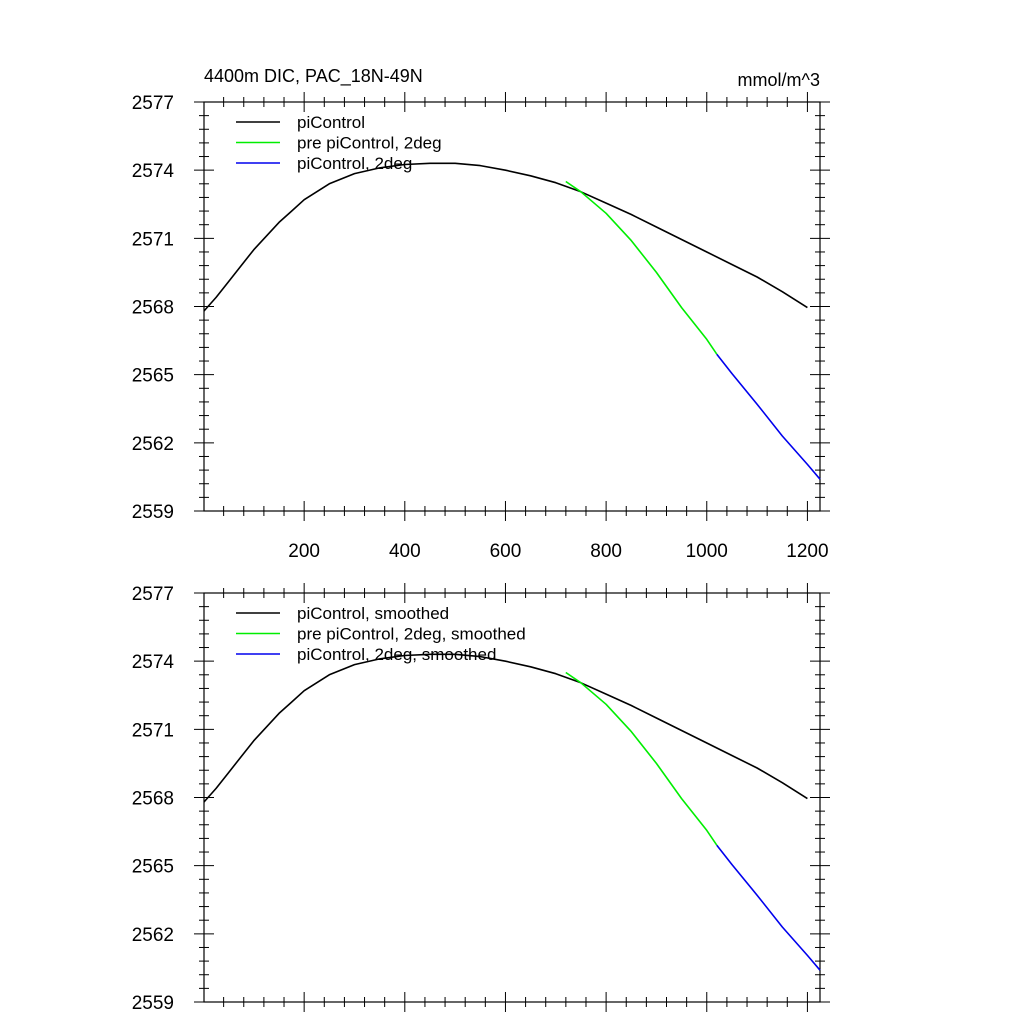 The height and width of the screenshot is (1024, 1024). I want to click on series-line-picontrol-2deg-smoothed, so click(768, 907).